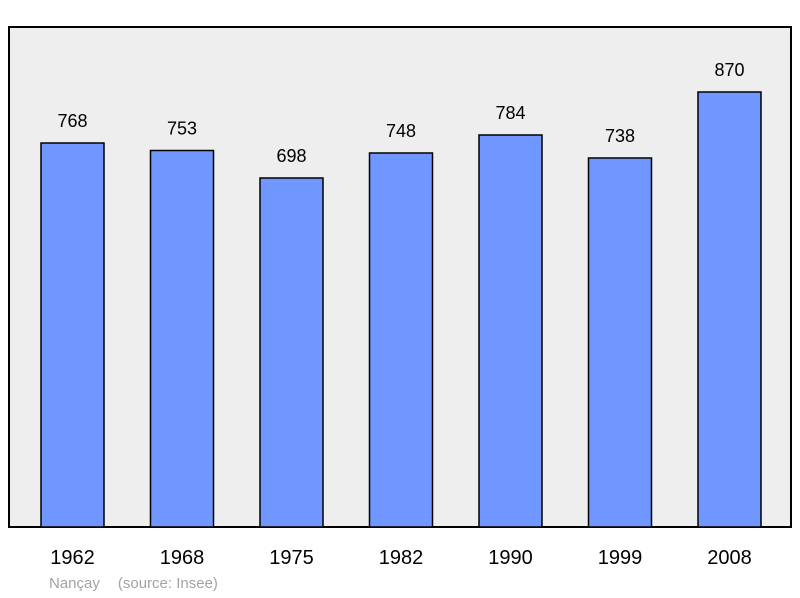 The image size is (800, 598). What do you see at coordinates (72, 121) in the screenshot?
I see `value-label-1962: 768` at bounding box center [72, 121].